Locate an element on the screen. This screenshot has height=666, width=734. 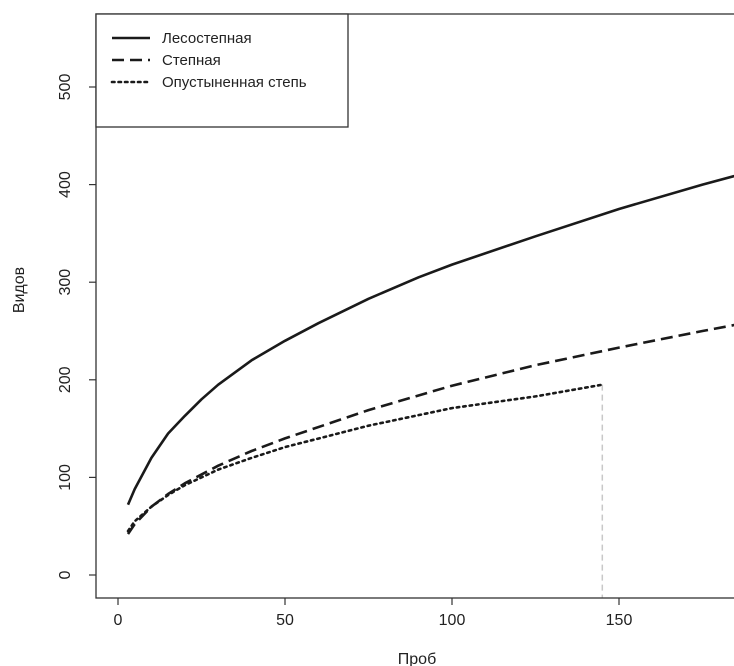
series-line-dotted is located at coordinates (365, 458).